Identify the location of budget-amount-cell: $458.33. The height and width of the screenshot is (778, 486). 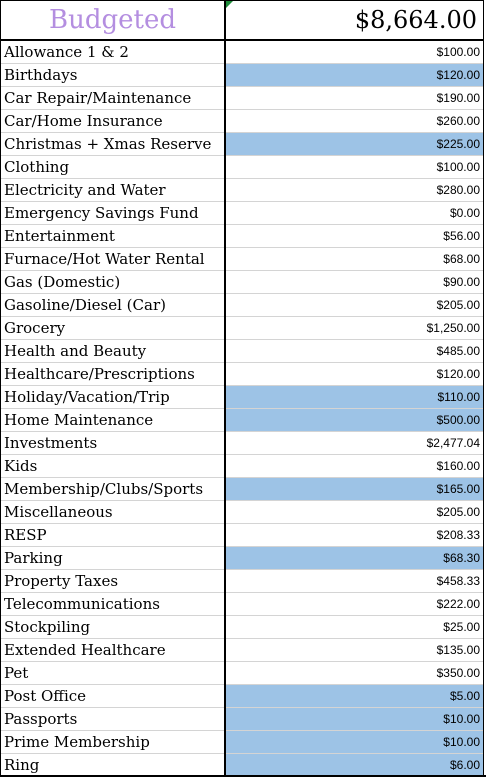
(354, 581).